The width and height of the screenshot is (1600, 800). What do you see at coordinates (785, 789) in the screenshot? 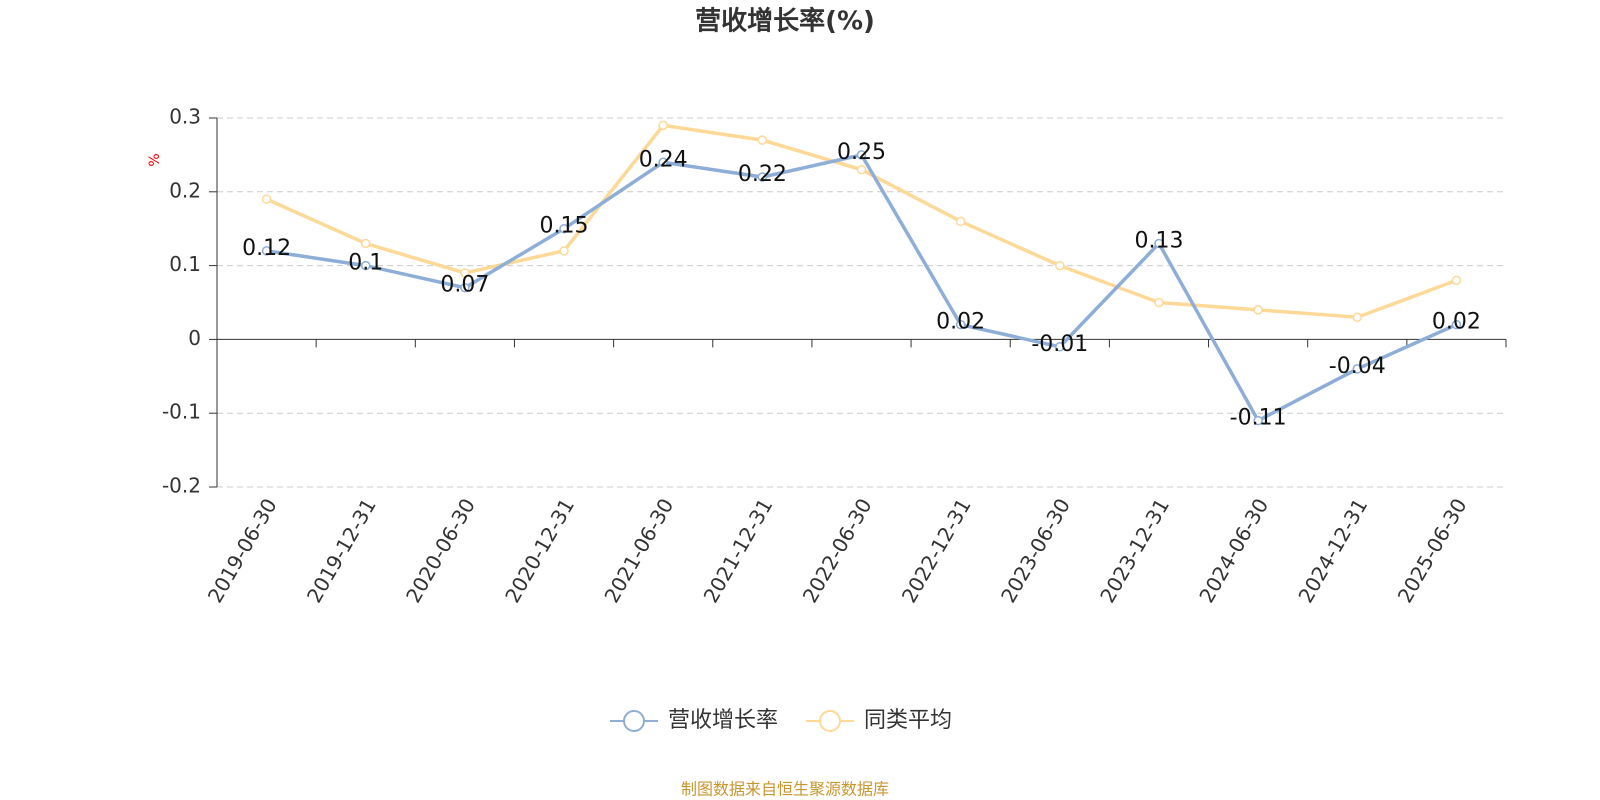
I see `source-note: 制图数据来自恒生聚源数据库` at bounding box center [785, 789].